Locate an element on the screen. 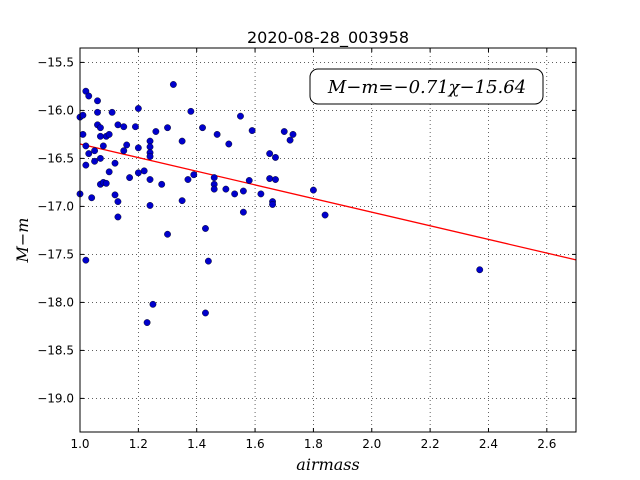  y-tick-label: −18.5 is located at coordinates (55, 350).